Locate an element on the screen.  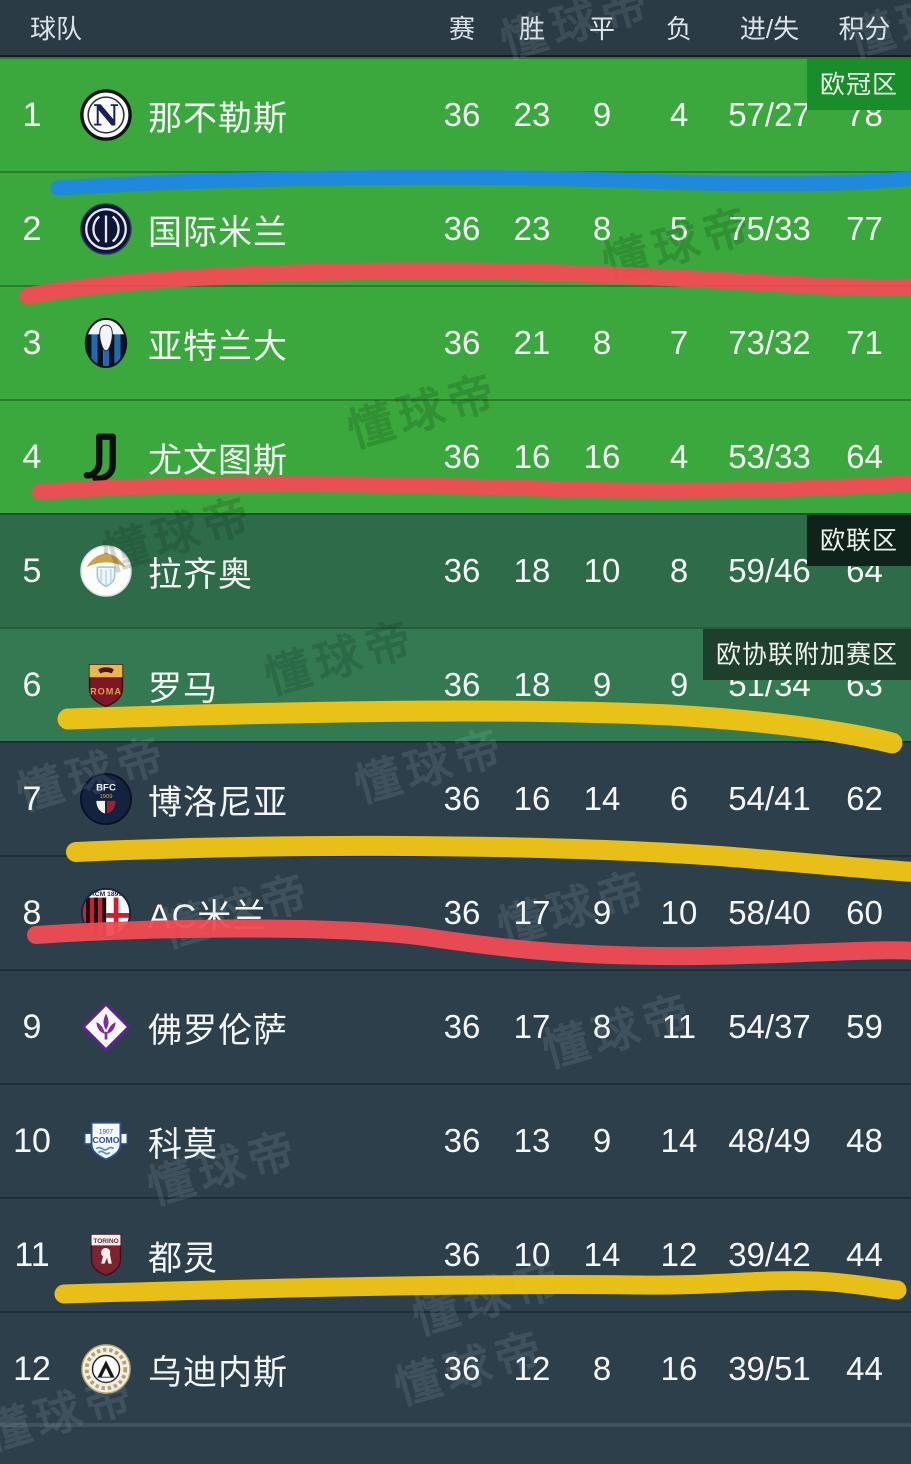
udinese-crest-icon is located at coordinates (106, 1369).